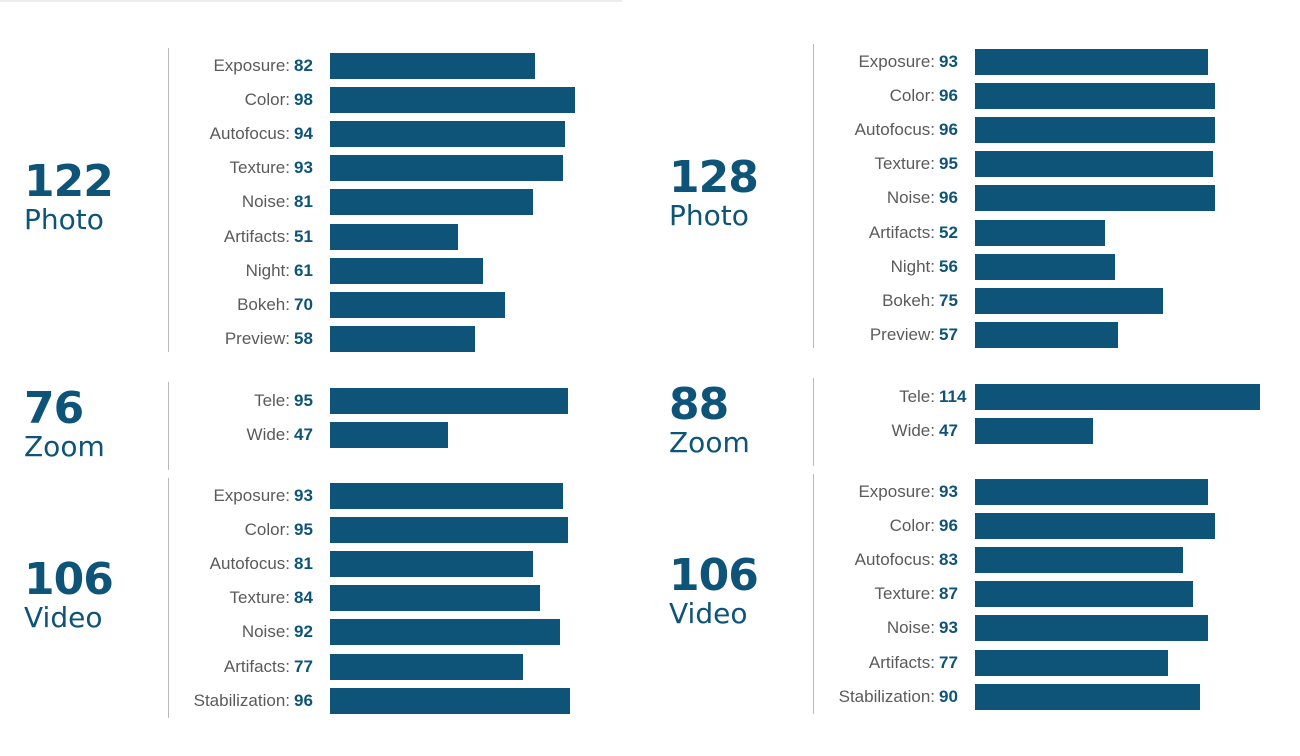  I want to click on photo-row: Night: 56, so click(965, 267).